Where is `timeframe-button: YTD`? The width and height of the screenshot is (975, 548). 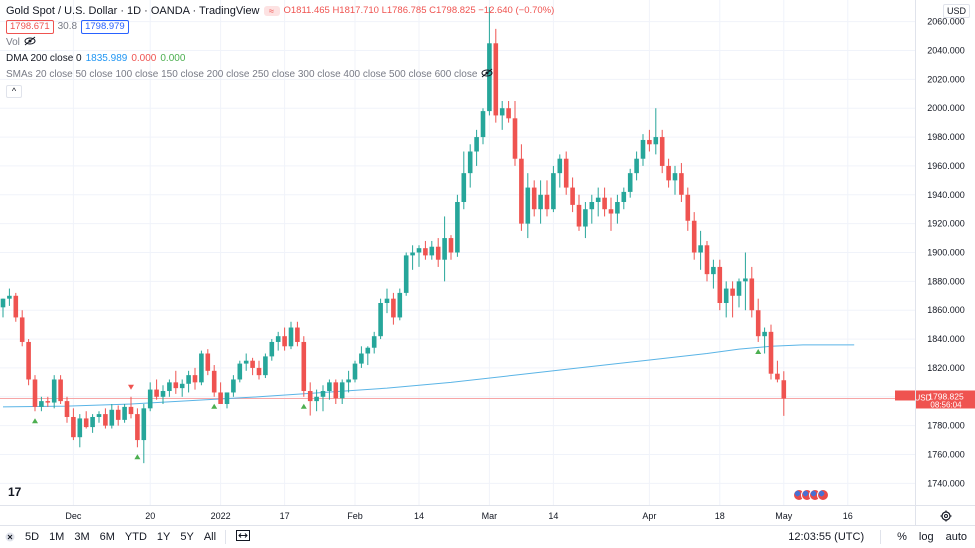 timeframe-button: YTD is located at coordinates (135, 537).